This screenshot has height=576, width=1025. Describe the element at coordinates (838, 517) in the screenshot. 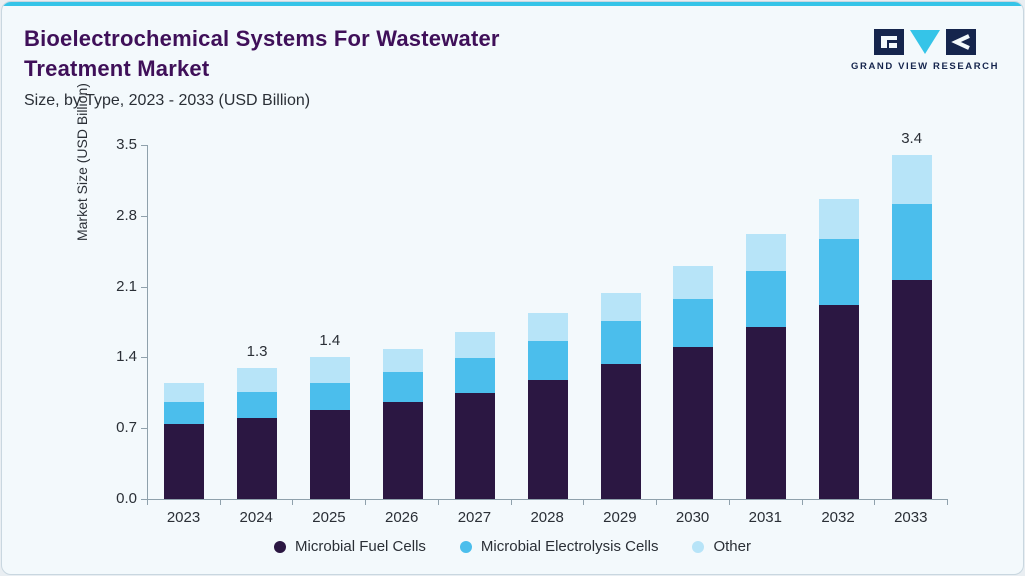

I see `x-category-label-2032: 2032` at that location.